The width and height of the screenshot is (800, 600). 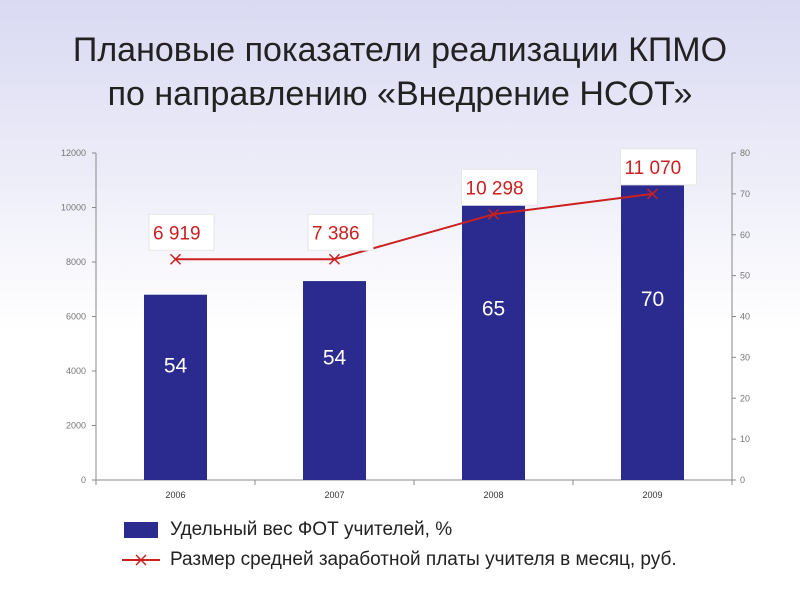 I want to click on legend-bar-swatch, so click(x=141, y=530).